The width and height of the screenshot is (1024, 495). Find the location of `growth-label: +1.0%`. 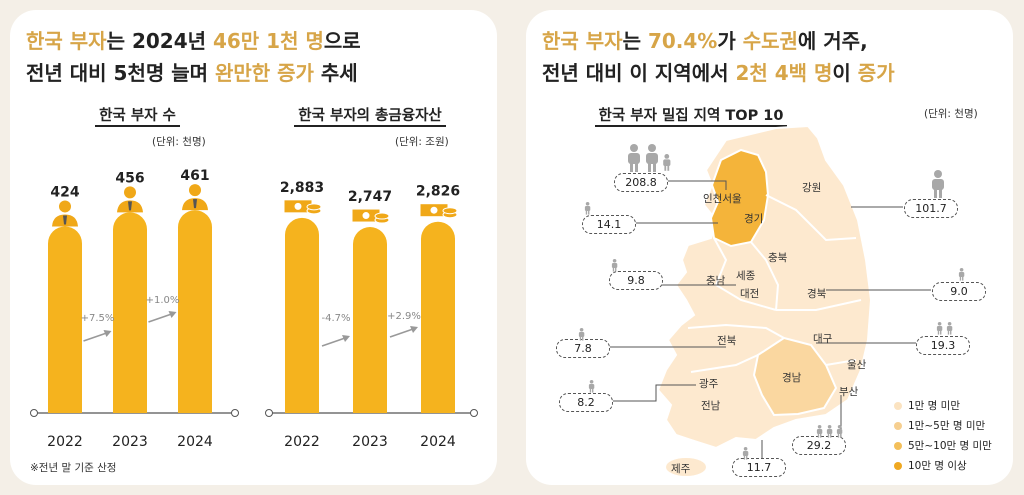

growth-label: +1.0% is located at coordinates (163, 300).